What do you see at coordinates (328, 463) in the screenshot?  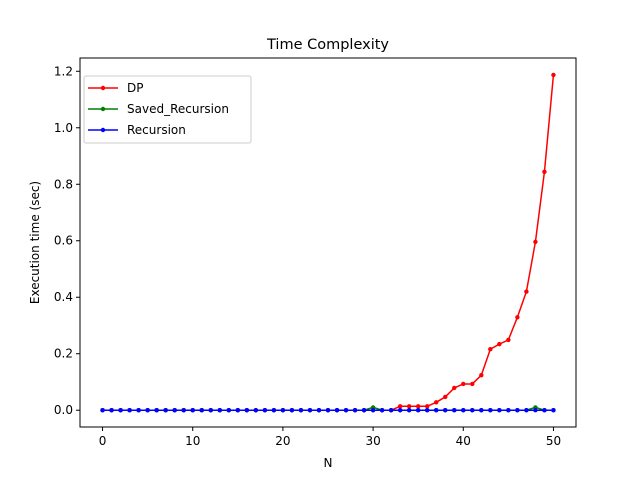 I see `x-axis-label: N` at bounding box center [328, 463].